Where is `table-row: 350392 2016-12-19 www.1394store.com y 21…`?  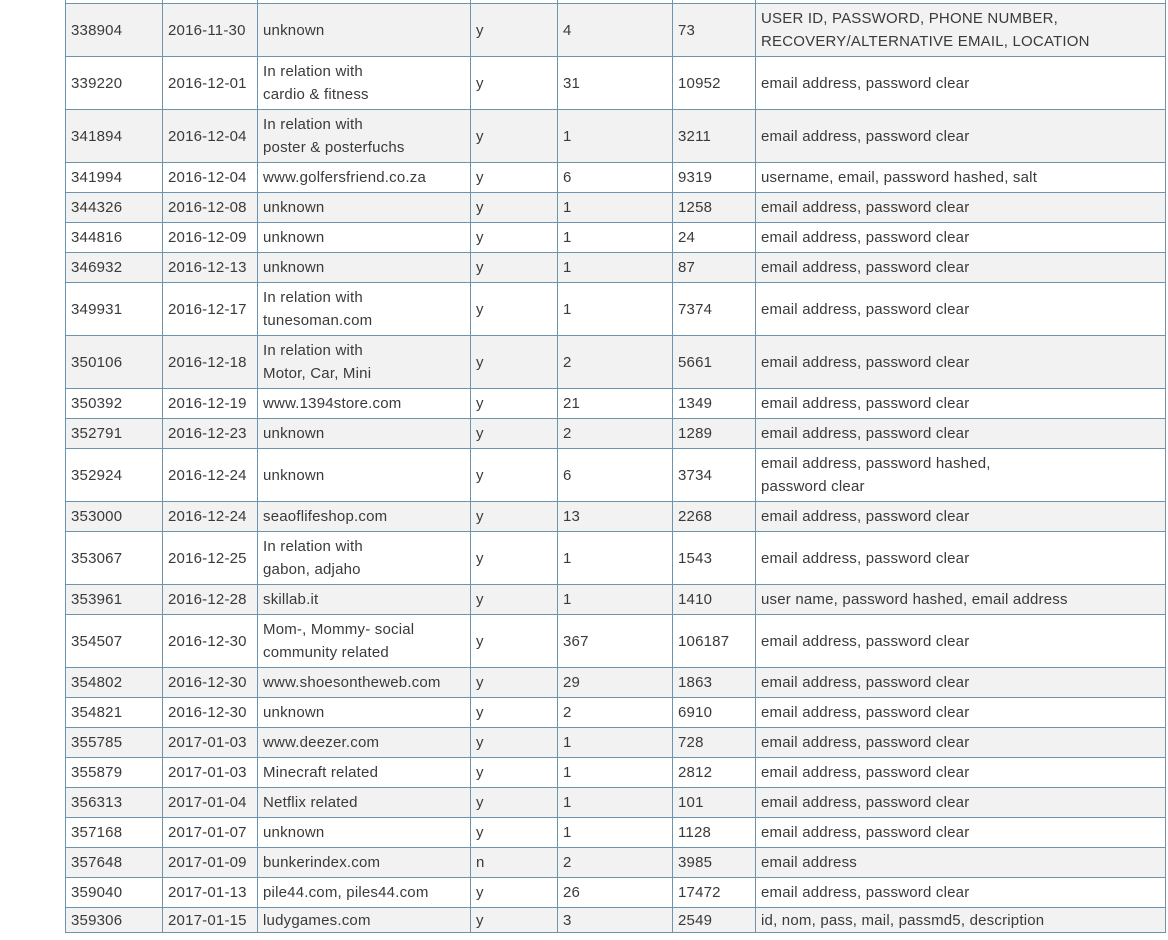 table-row: 350392 2016-12-19 www.1394store.com y 21… is located at coordinates (615, 403).